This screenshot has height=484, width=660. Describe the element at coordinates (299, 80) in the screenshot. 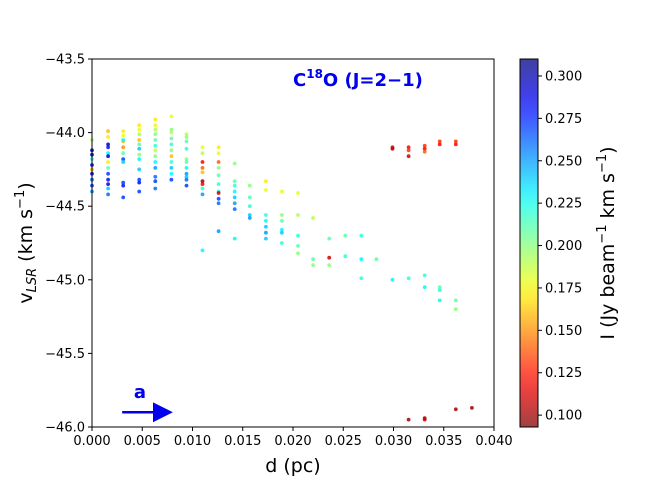

I see `species-annotation-c: C` at that location.